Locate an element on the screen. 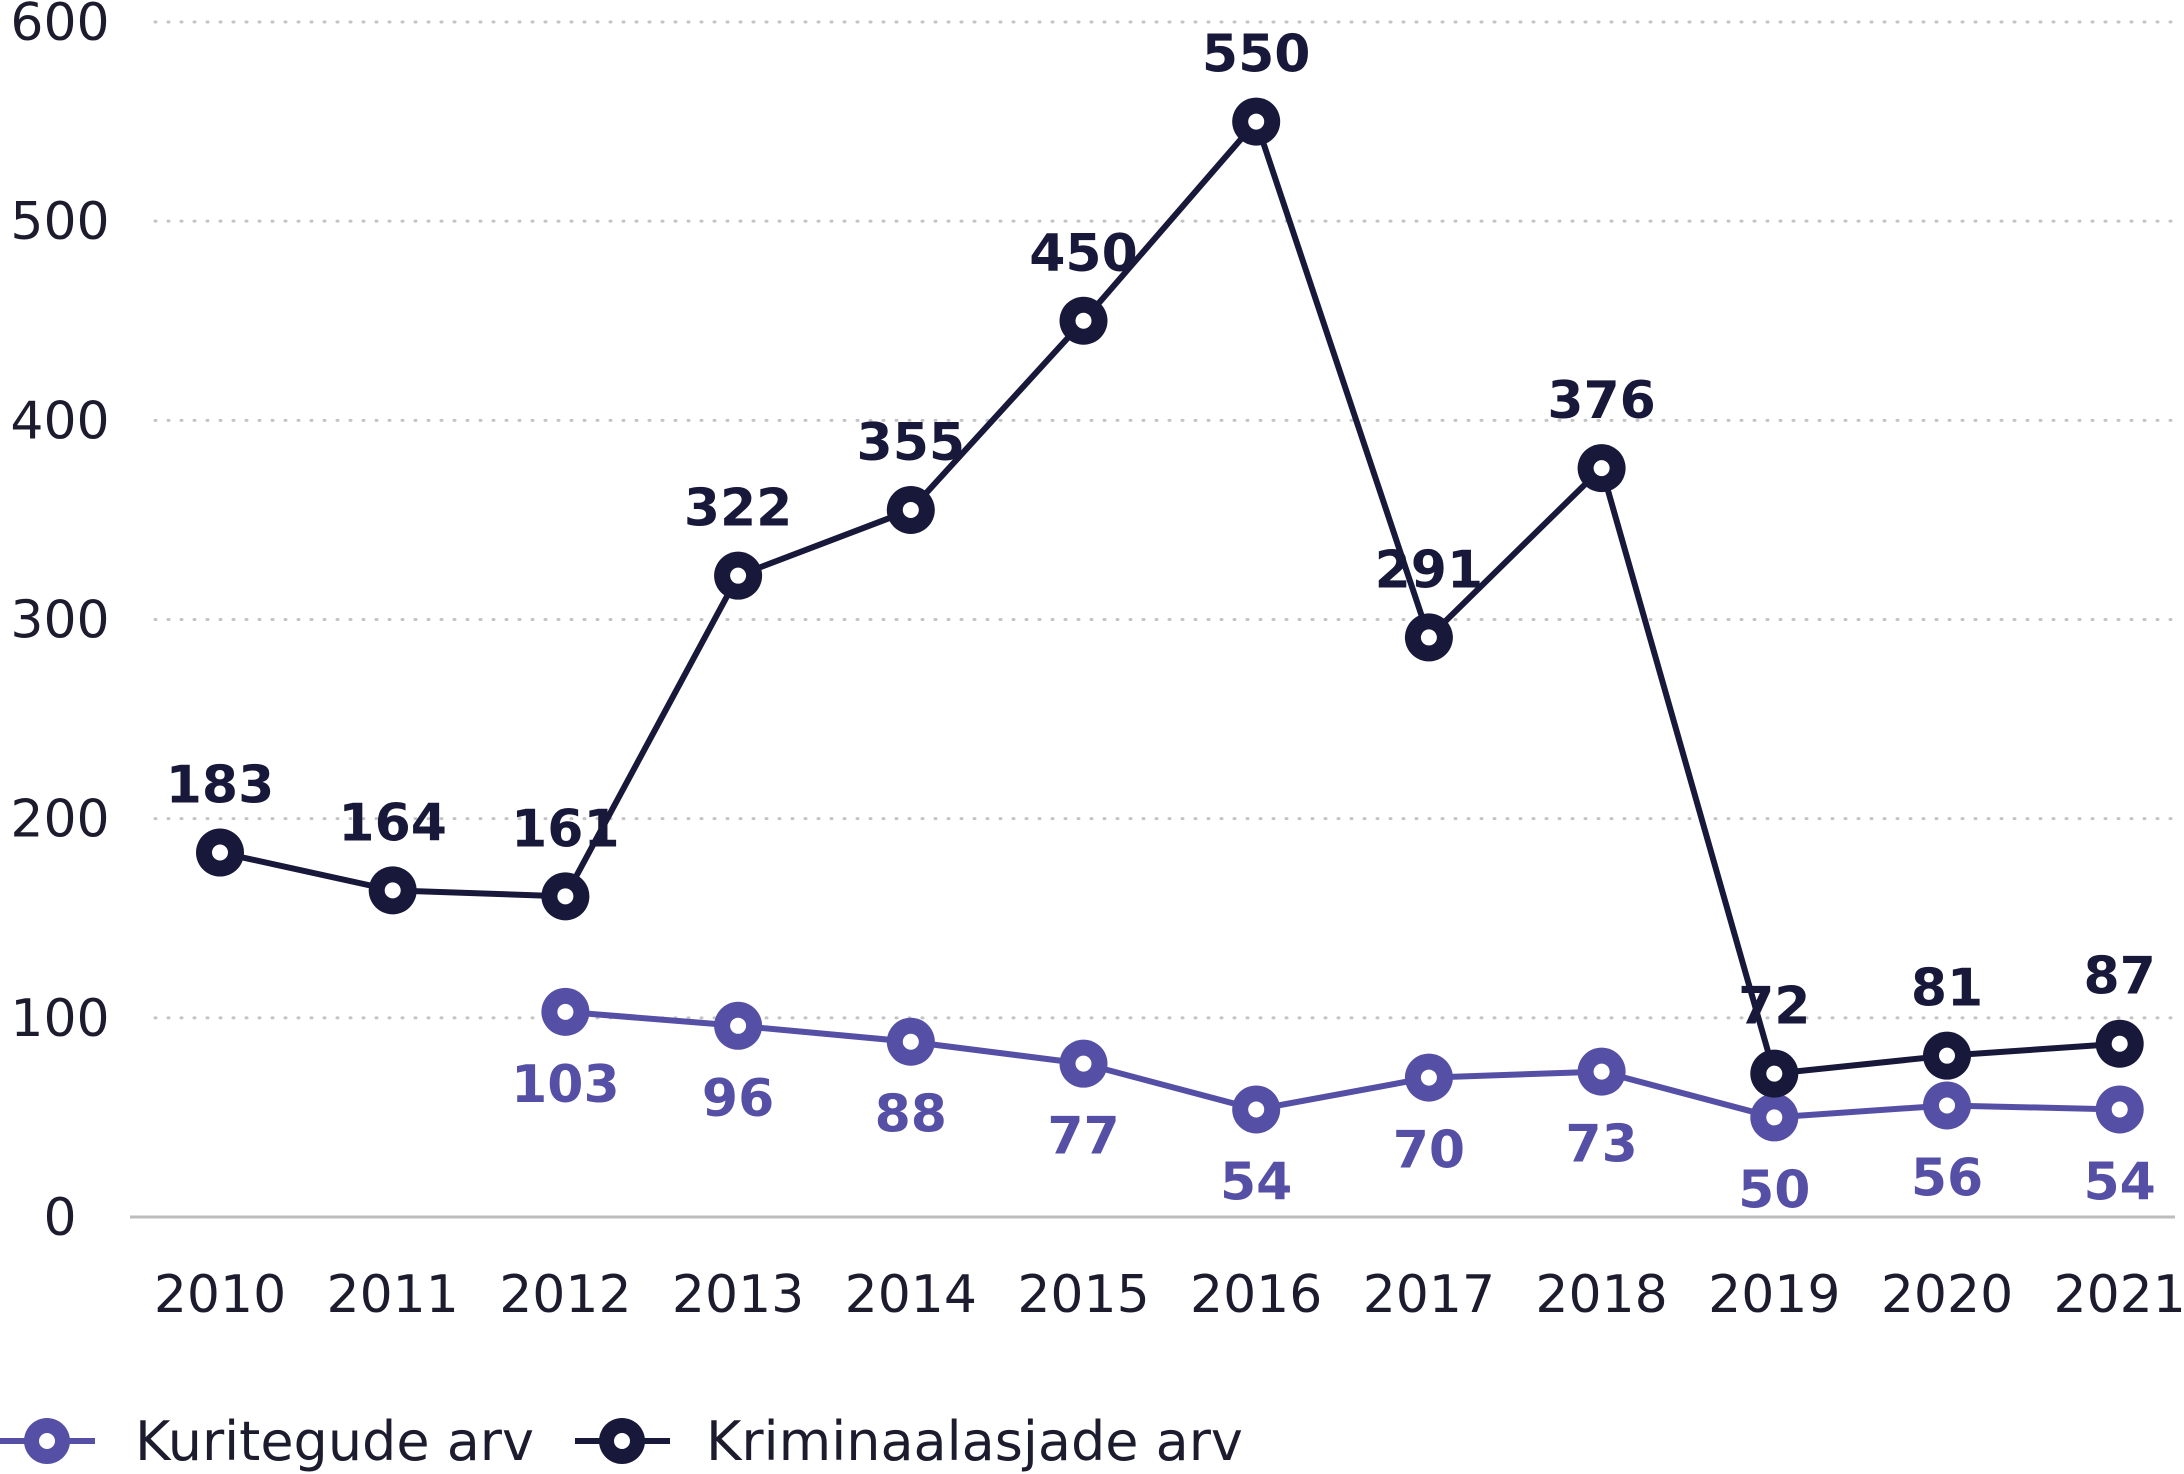  x-tick-label: 2012 is located at coordinates (565, 1295).